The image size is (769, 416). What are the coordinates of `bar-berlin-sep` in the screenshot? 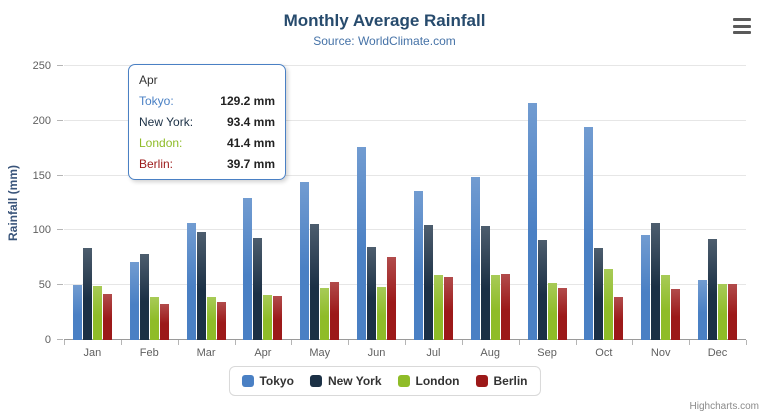 It's located at (562, 314).